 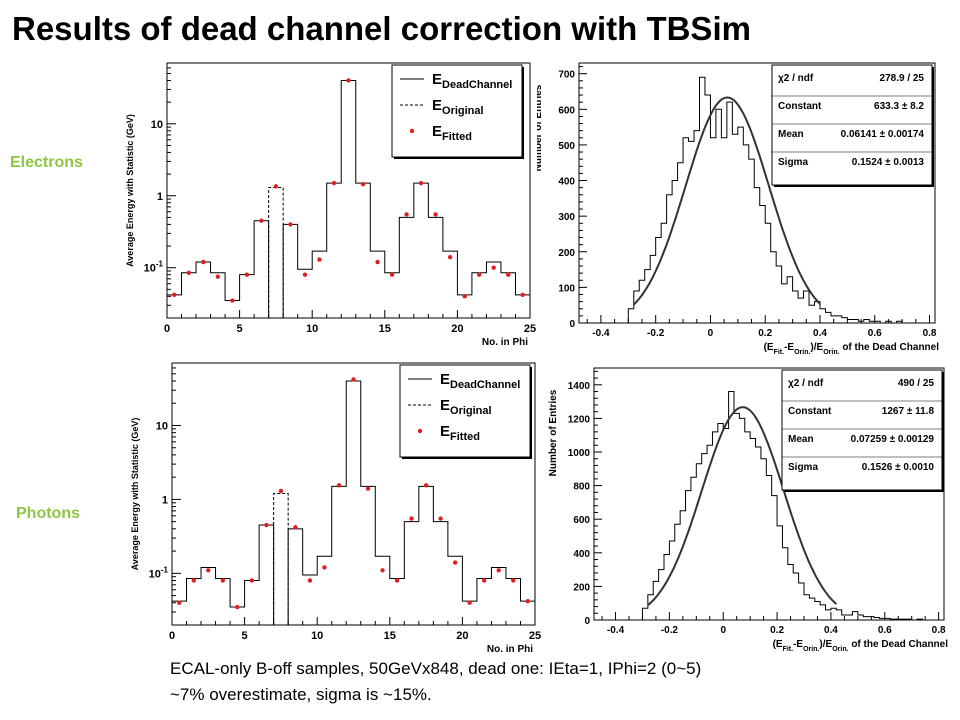 What do you see at coordinates (601, 333) in the screenshot?
I see `x-tick-label: -0.4` at bounding box center [601, 333].